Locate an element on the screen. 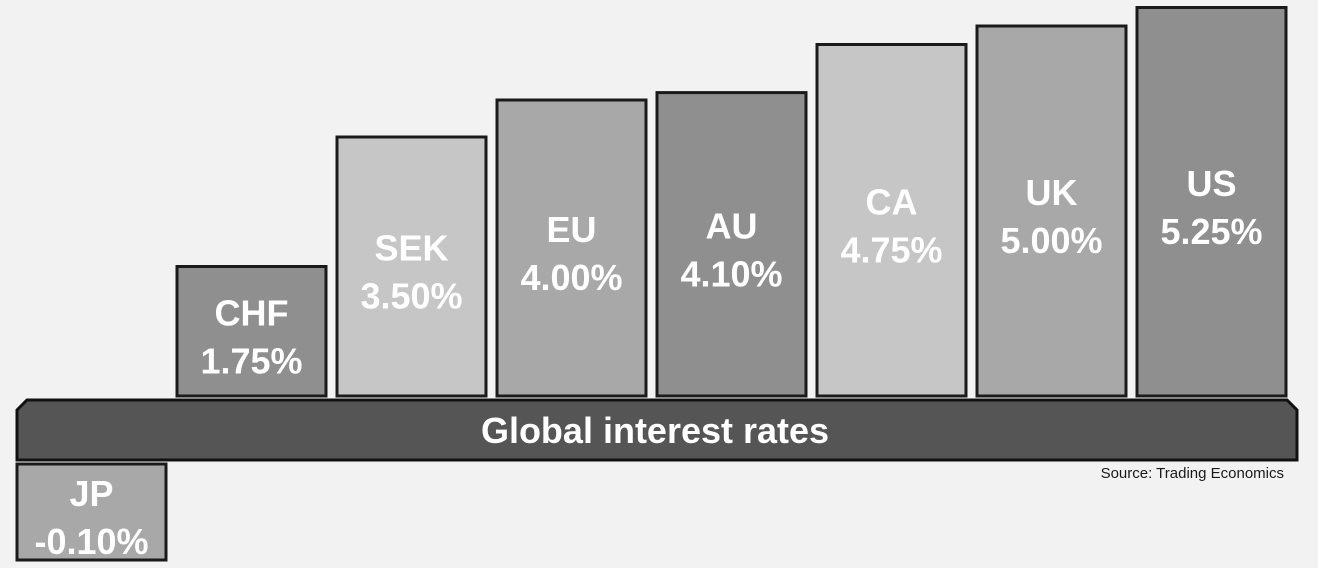 This screenshot has height=568, width=1318. bar-category-label: EU is located at coordinates (571, 229).